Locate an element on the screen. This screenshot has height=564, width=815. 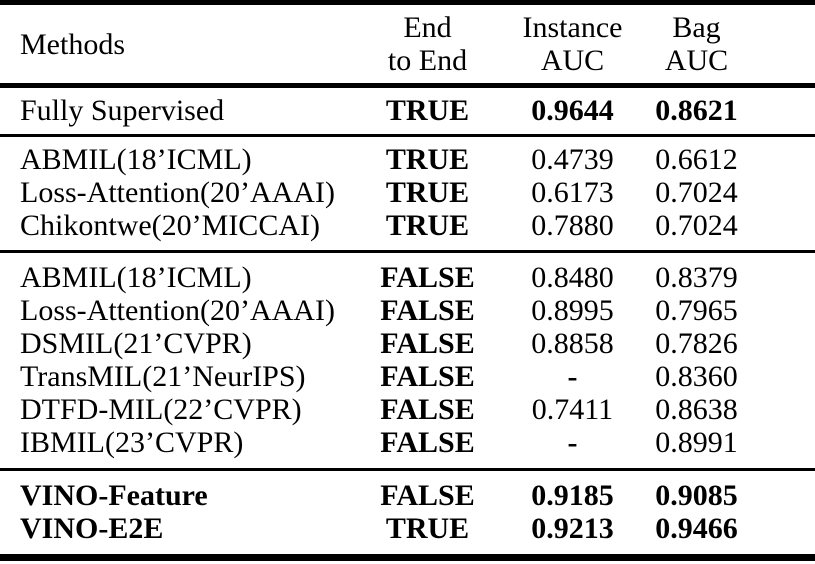
bag-auc-cell: 0.8621 is located at coordinates (732, 111).